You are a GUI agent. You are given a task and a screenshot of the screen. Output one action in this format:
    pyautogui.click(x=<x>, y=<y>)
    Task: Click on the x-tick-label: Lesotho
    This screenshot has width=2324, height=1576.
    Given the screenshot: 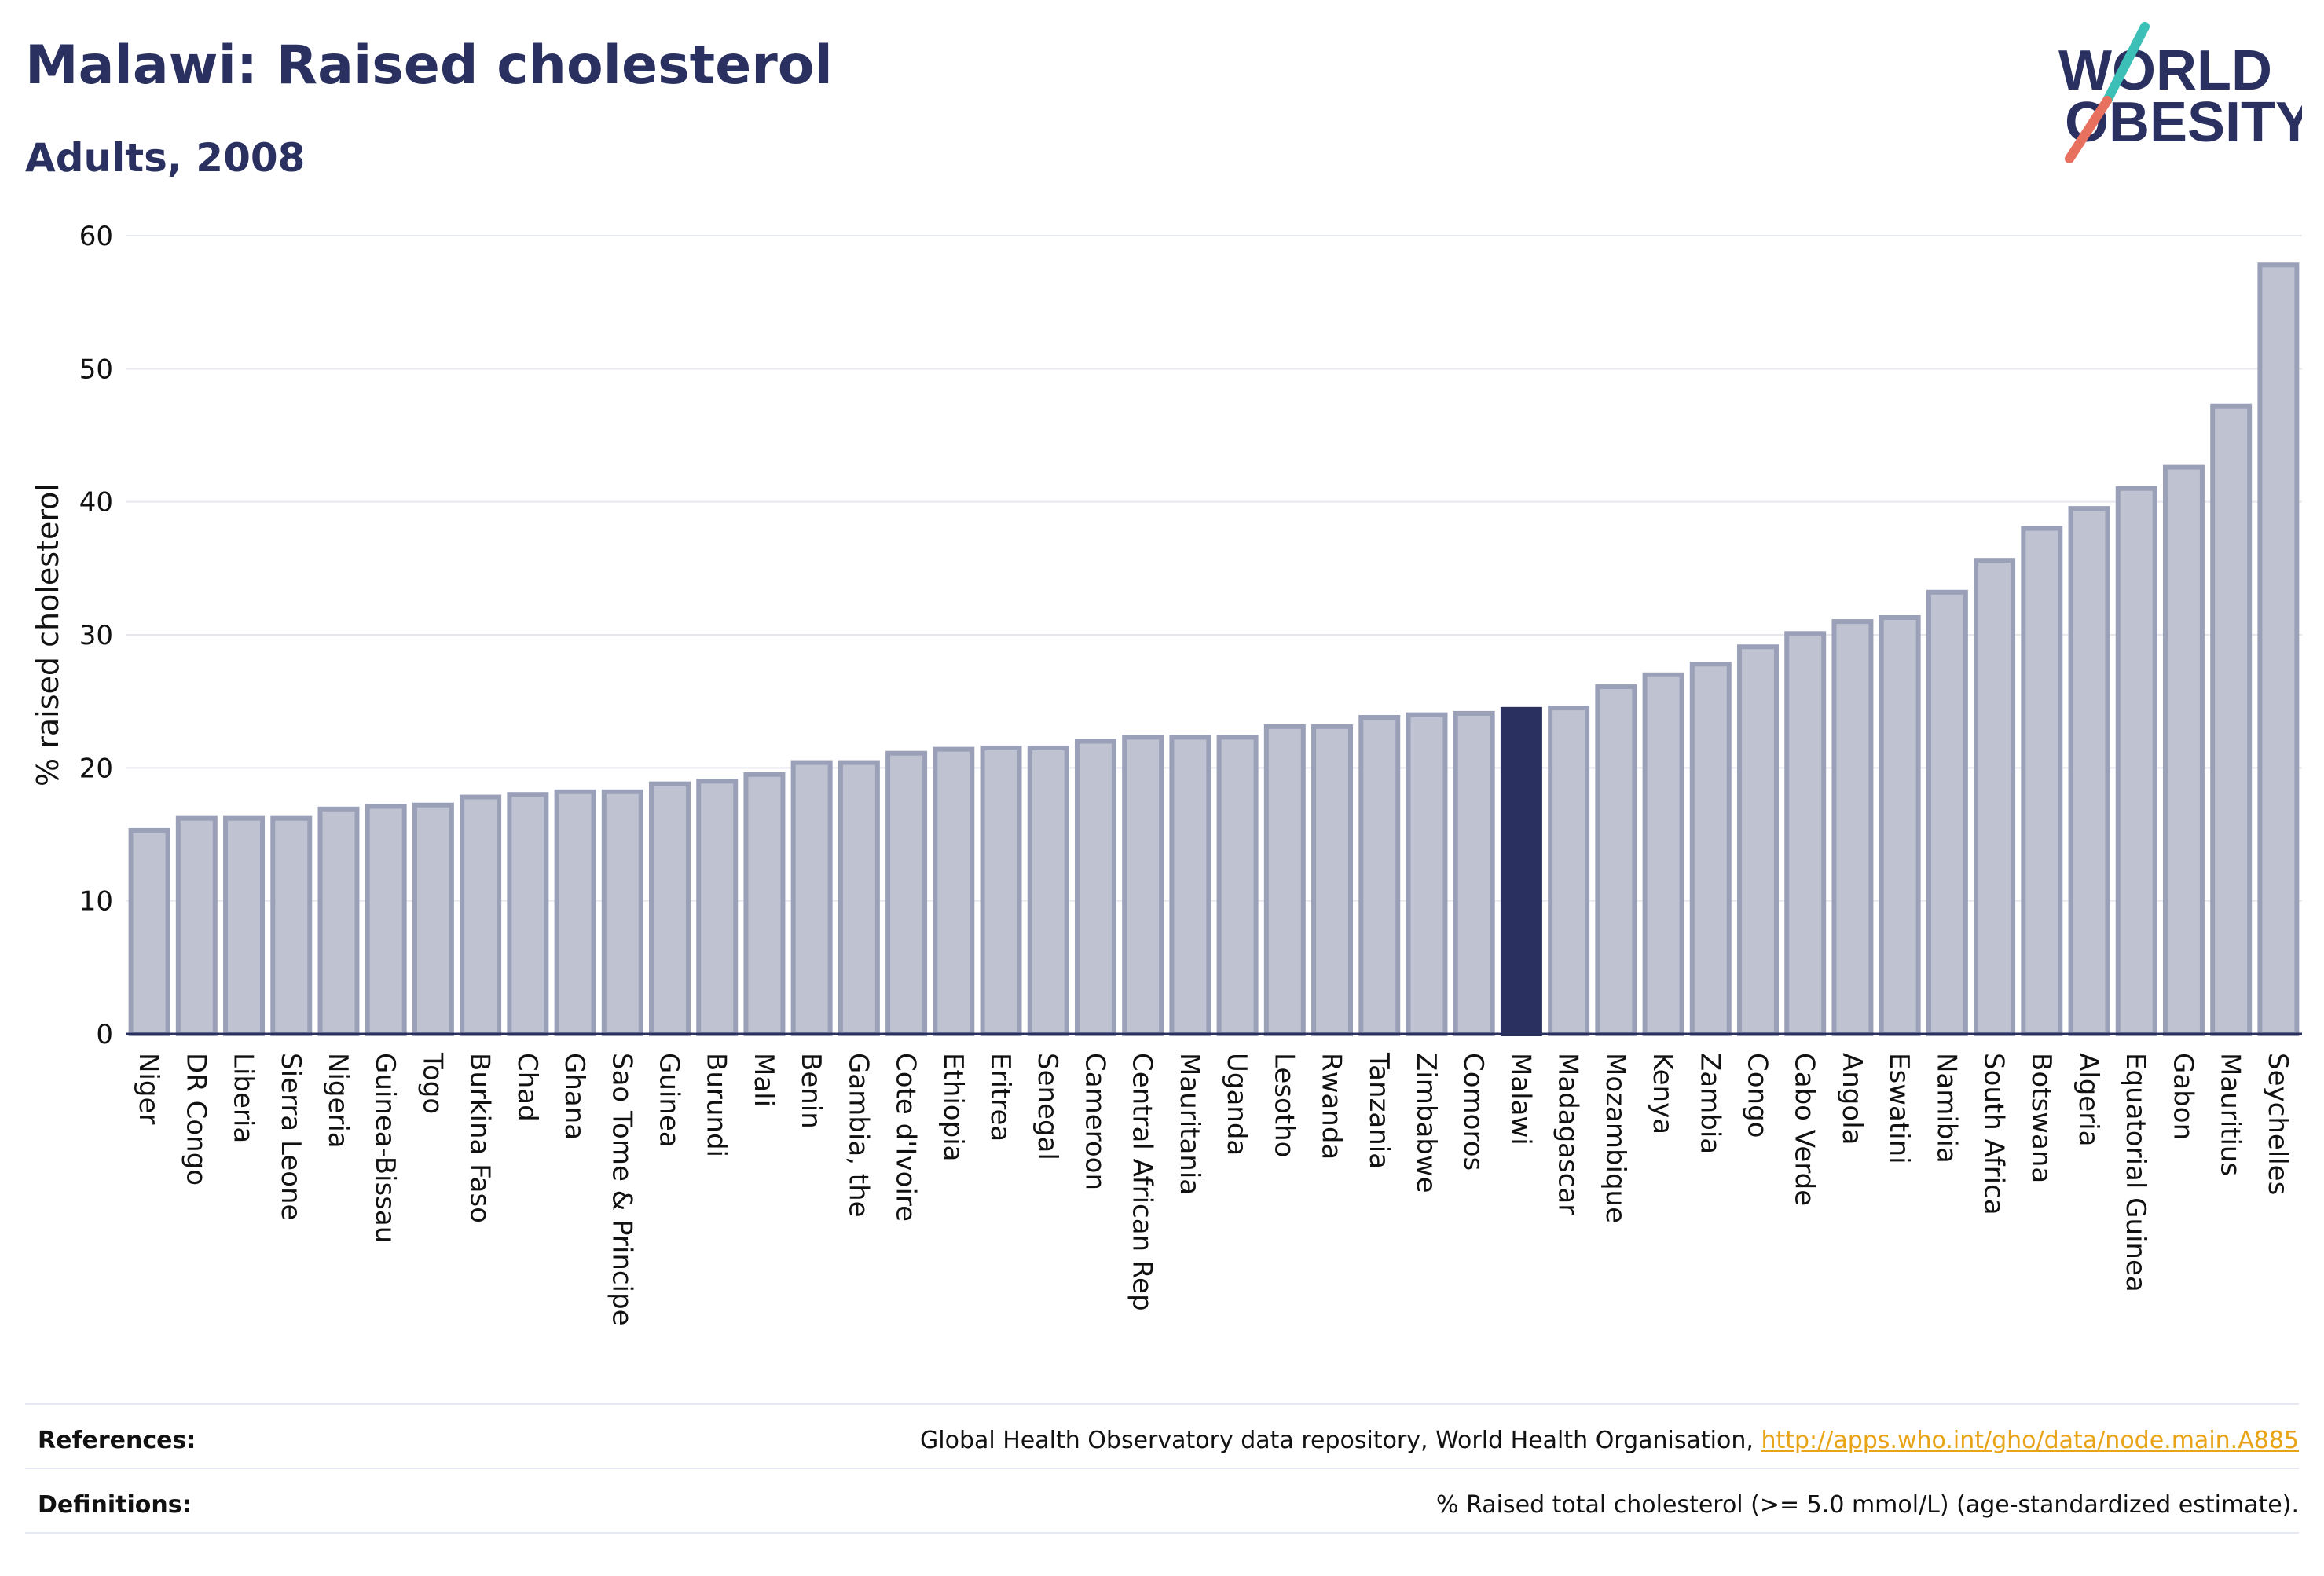 What is the action you would take?
    pyautogui.click(x=1283, y=1105)
    